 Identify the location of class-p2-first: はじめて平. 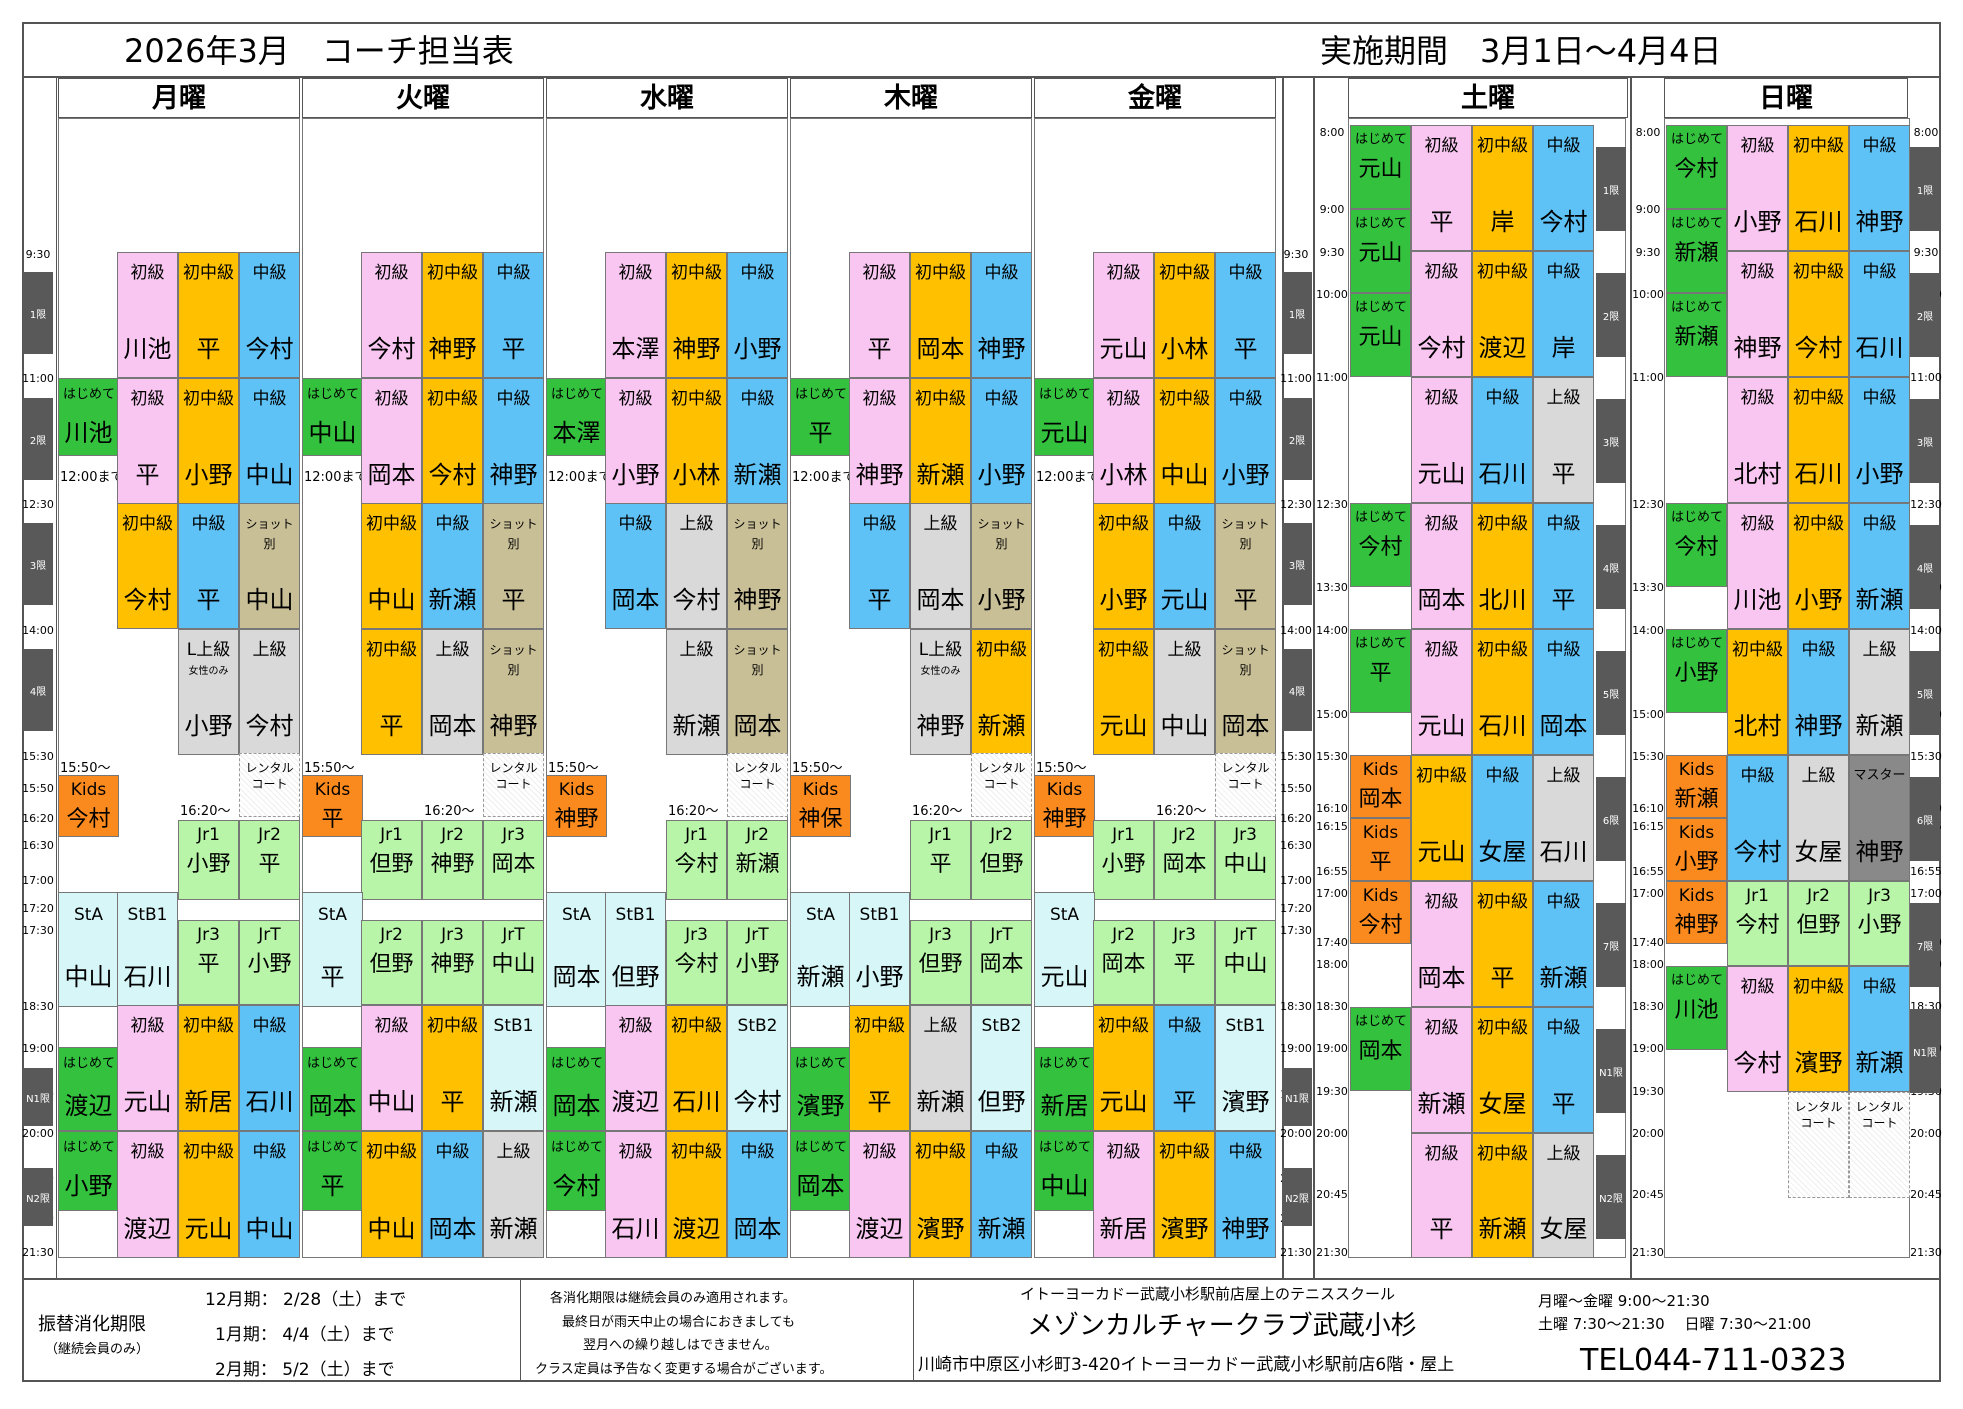
(820, 417).